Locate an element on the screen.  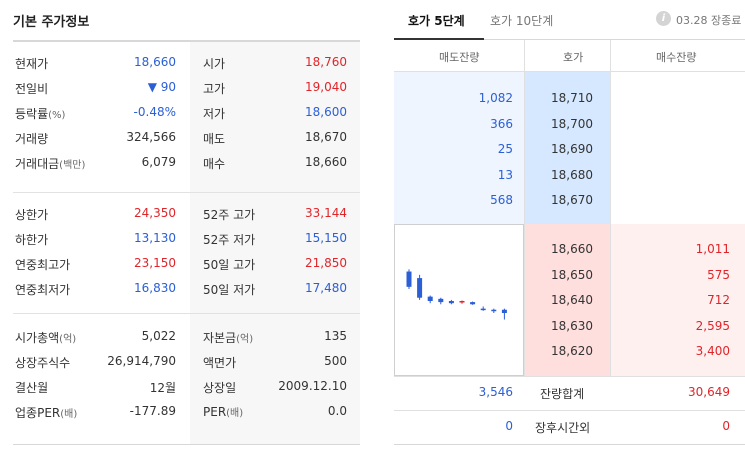
bid-price: 18,660 is located at coordinates (572, 249).